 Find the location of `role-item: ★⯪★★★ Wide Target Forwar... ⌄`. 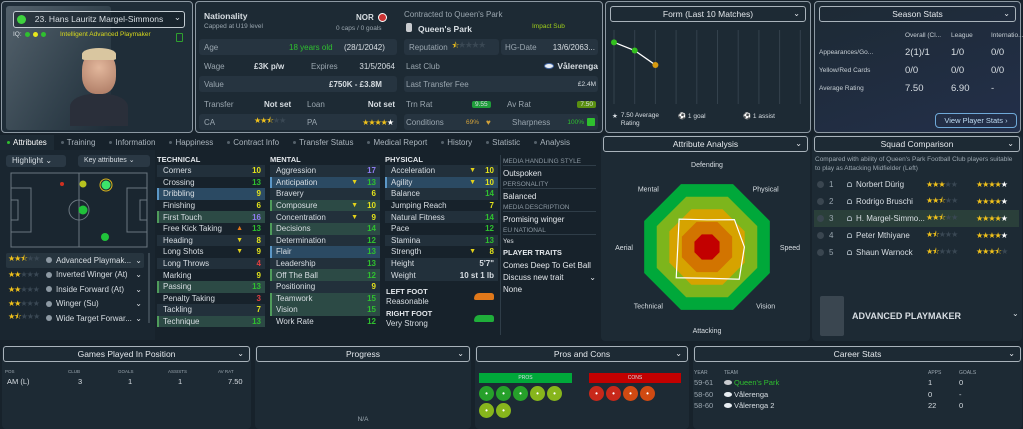

role-item: ★⯪★★★ Wide Target Forwar... ⌄ is located at coordinates (75, 318).